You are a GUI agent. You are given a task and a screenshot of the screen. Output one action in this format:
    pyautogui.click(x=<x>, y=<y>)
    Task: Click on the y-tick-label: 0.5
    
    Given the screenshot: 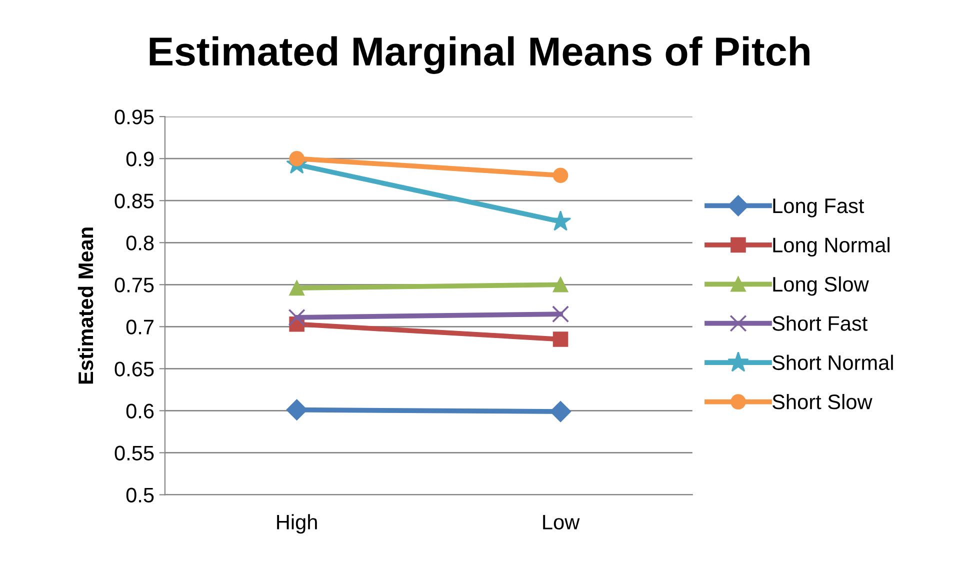 What is the action you would take?
    pyautogui.click(x=140, y=495)
    